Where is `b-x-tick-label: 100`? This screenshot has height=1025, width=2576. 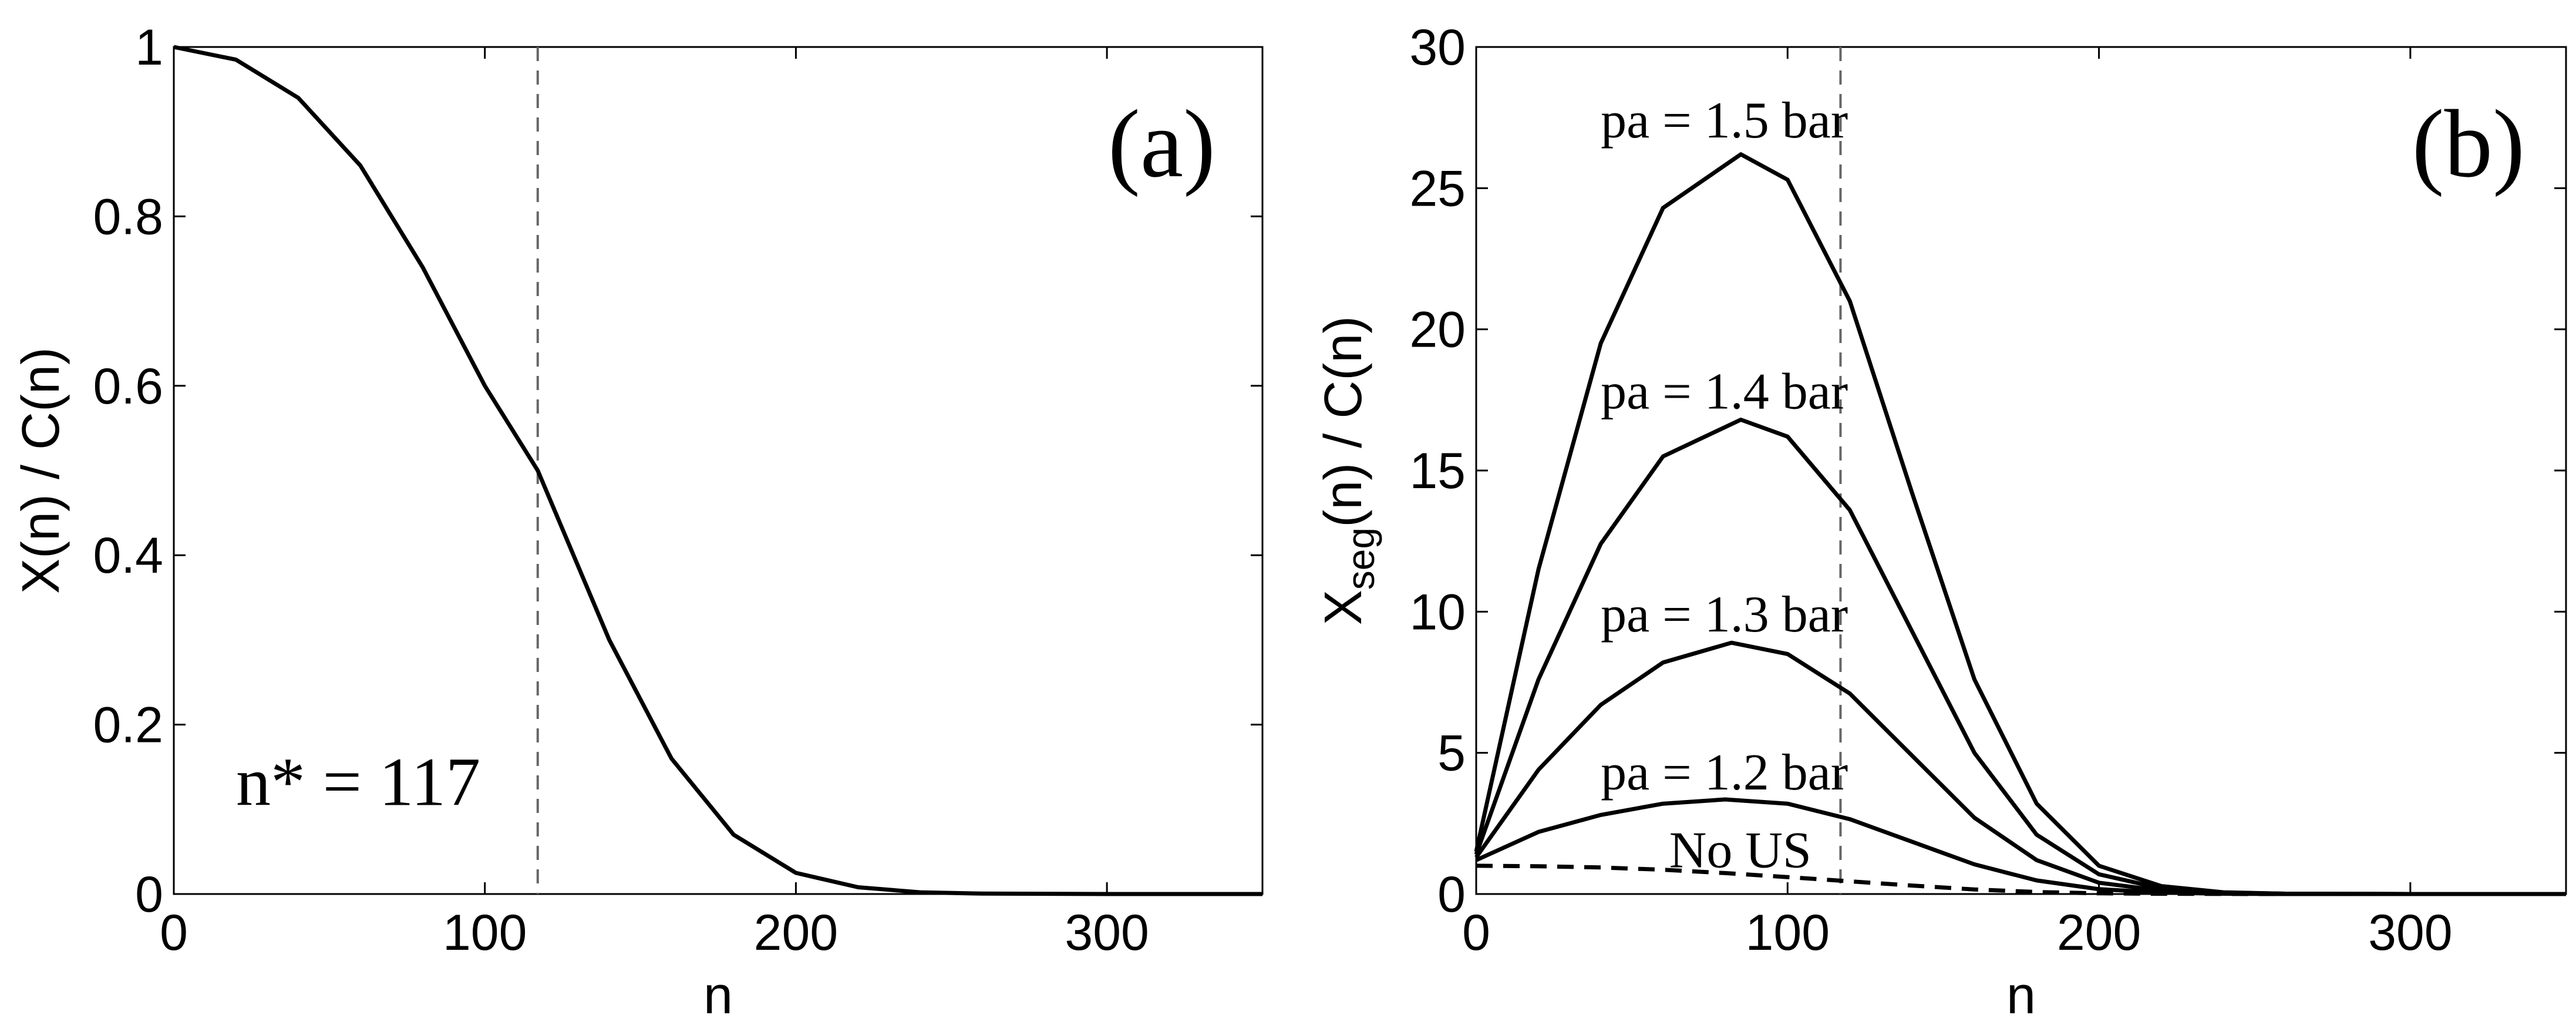 b-x-tick-label: 100 is located at coordinates (1788, 933).